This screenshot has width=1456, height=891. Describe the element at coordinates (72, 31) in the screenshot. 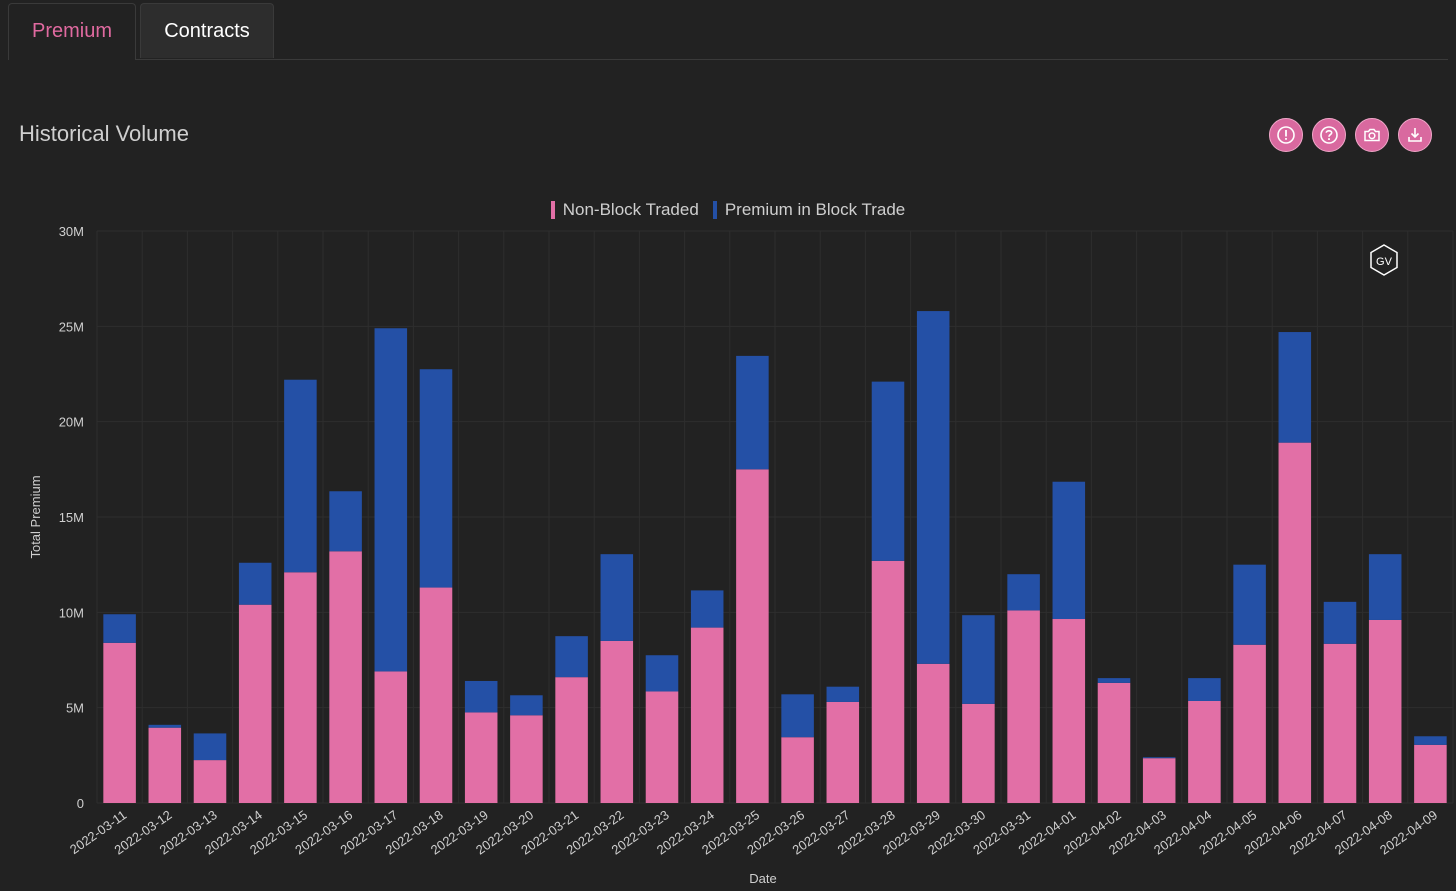

I see `tab-premium: Premium` at that location.